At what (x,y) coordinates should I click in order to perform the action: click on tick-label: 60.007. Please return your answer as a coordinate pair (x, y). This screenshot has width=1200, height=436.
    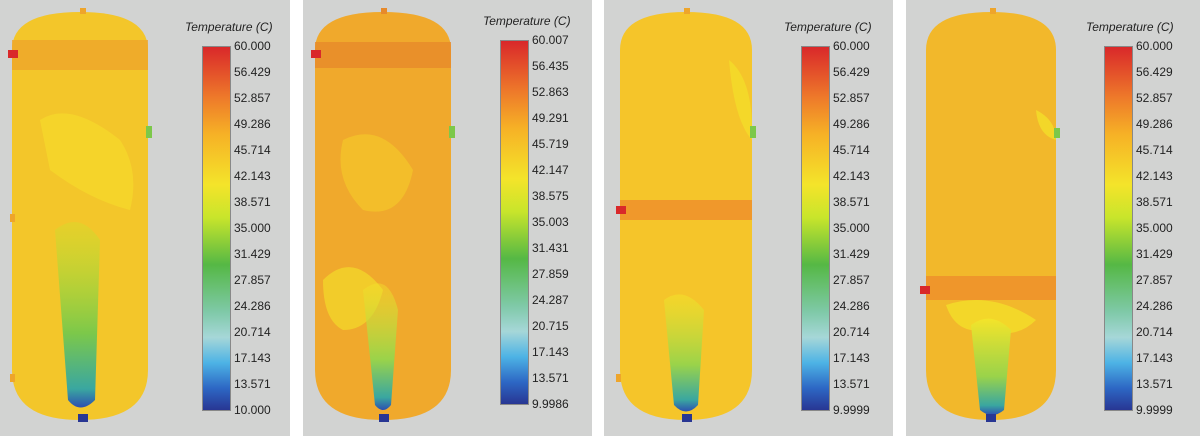
    Looking at the image, I should click on (550, 40).